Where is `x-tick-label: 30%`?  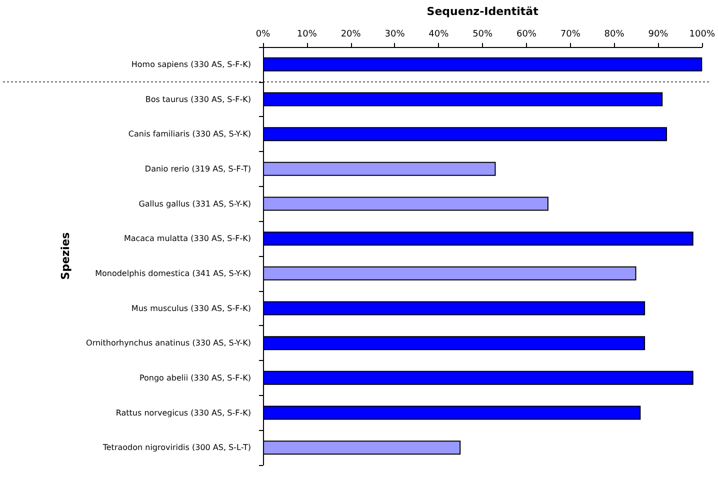 x-tick-label: 30% is located at coordinates (395, 35).